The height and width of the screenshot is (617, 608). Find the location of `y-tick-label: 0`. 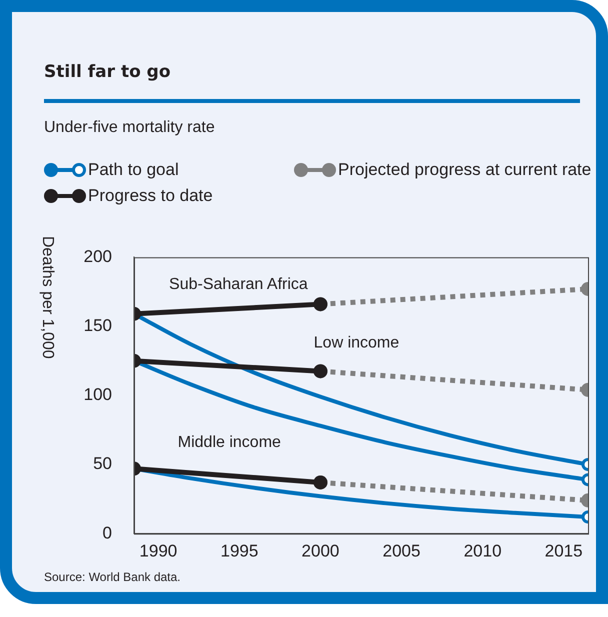

y-tick-label: 0 is located at coordinates (107, 532).